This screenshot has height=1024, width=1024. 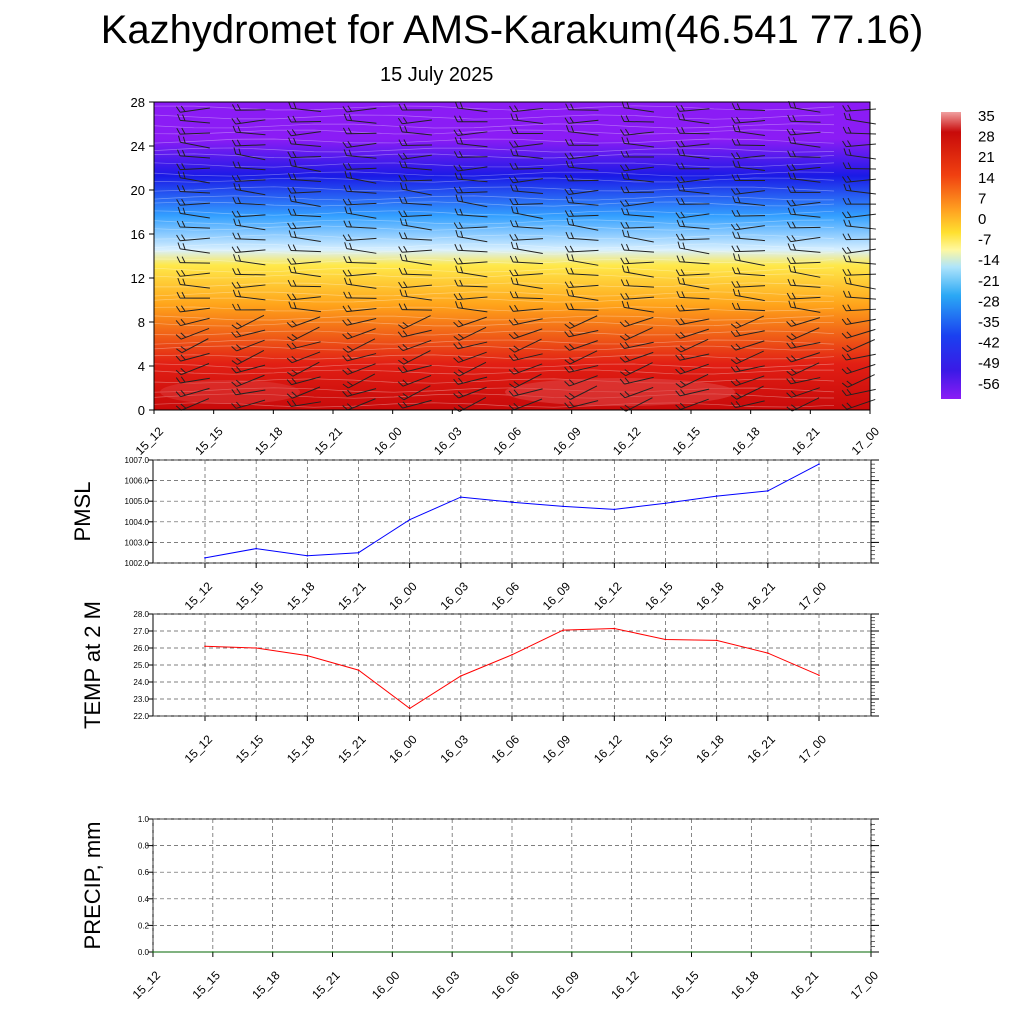 What do you see at coordinates (138, 146) in the screenshot?
I see `y-tick-label: 24` at bounding box center [138, 146].